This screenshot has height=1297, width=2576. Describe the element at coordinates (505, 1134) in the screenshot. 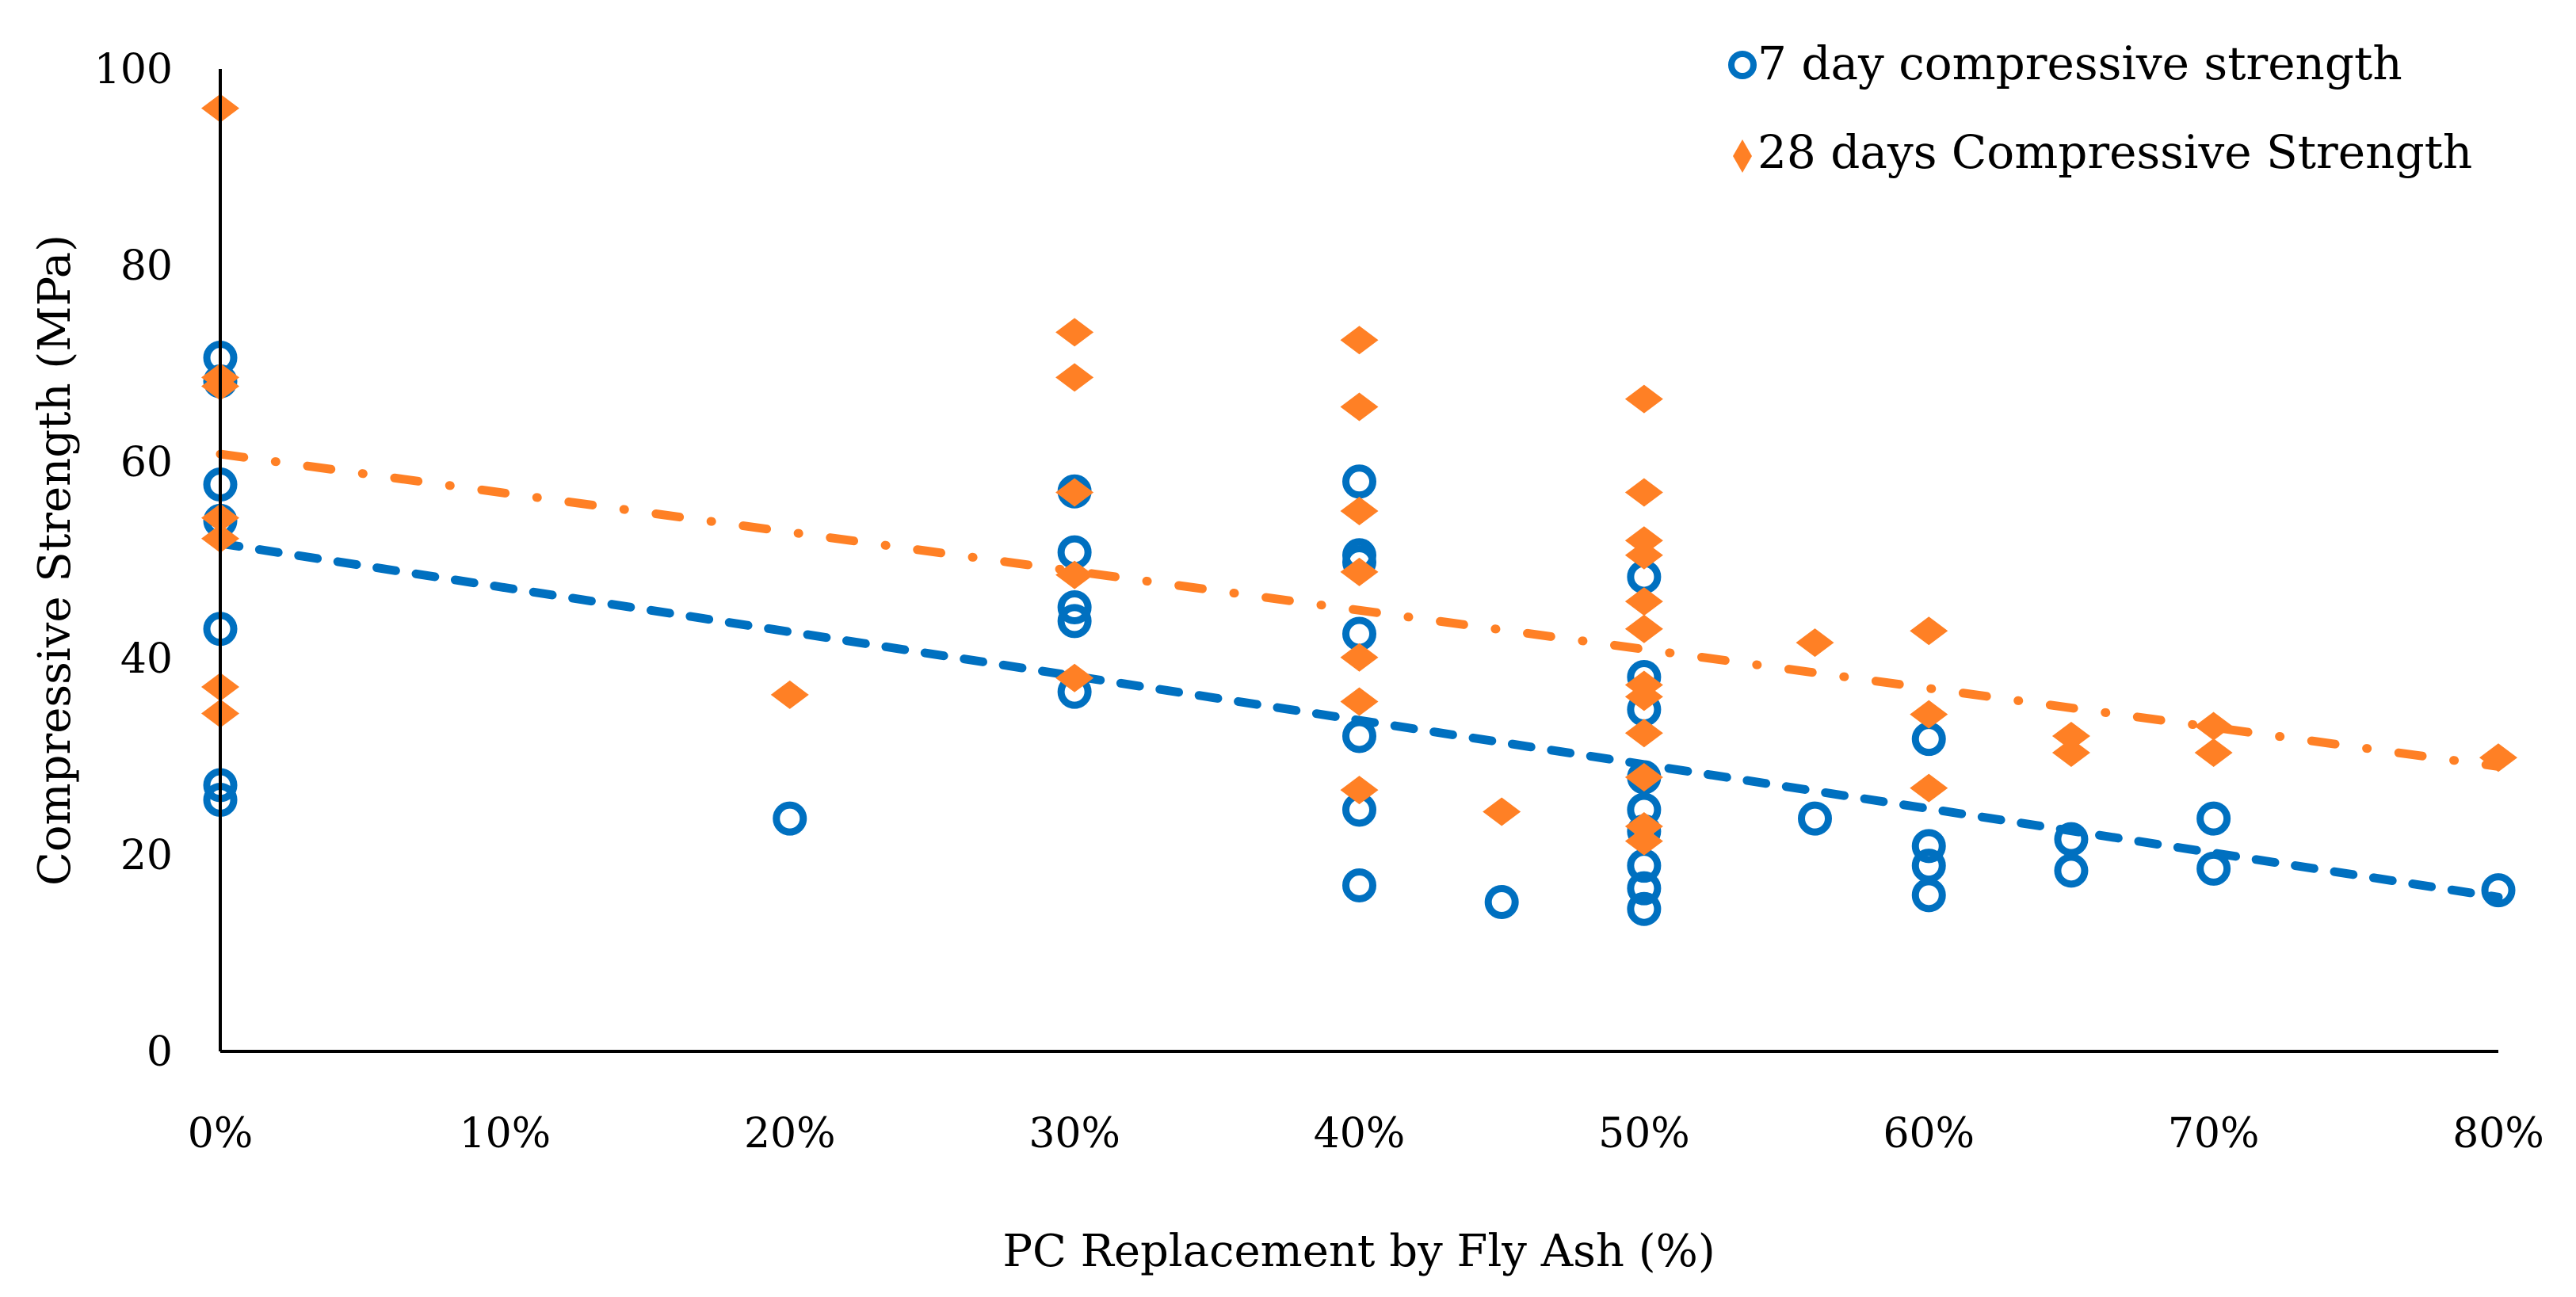

I see `x-tick-label: 10%` at that location.